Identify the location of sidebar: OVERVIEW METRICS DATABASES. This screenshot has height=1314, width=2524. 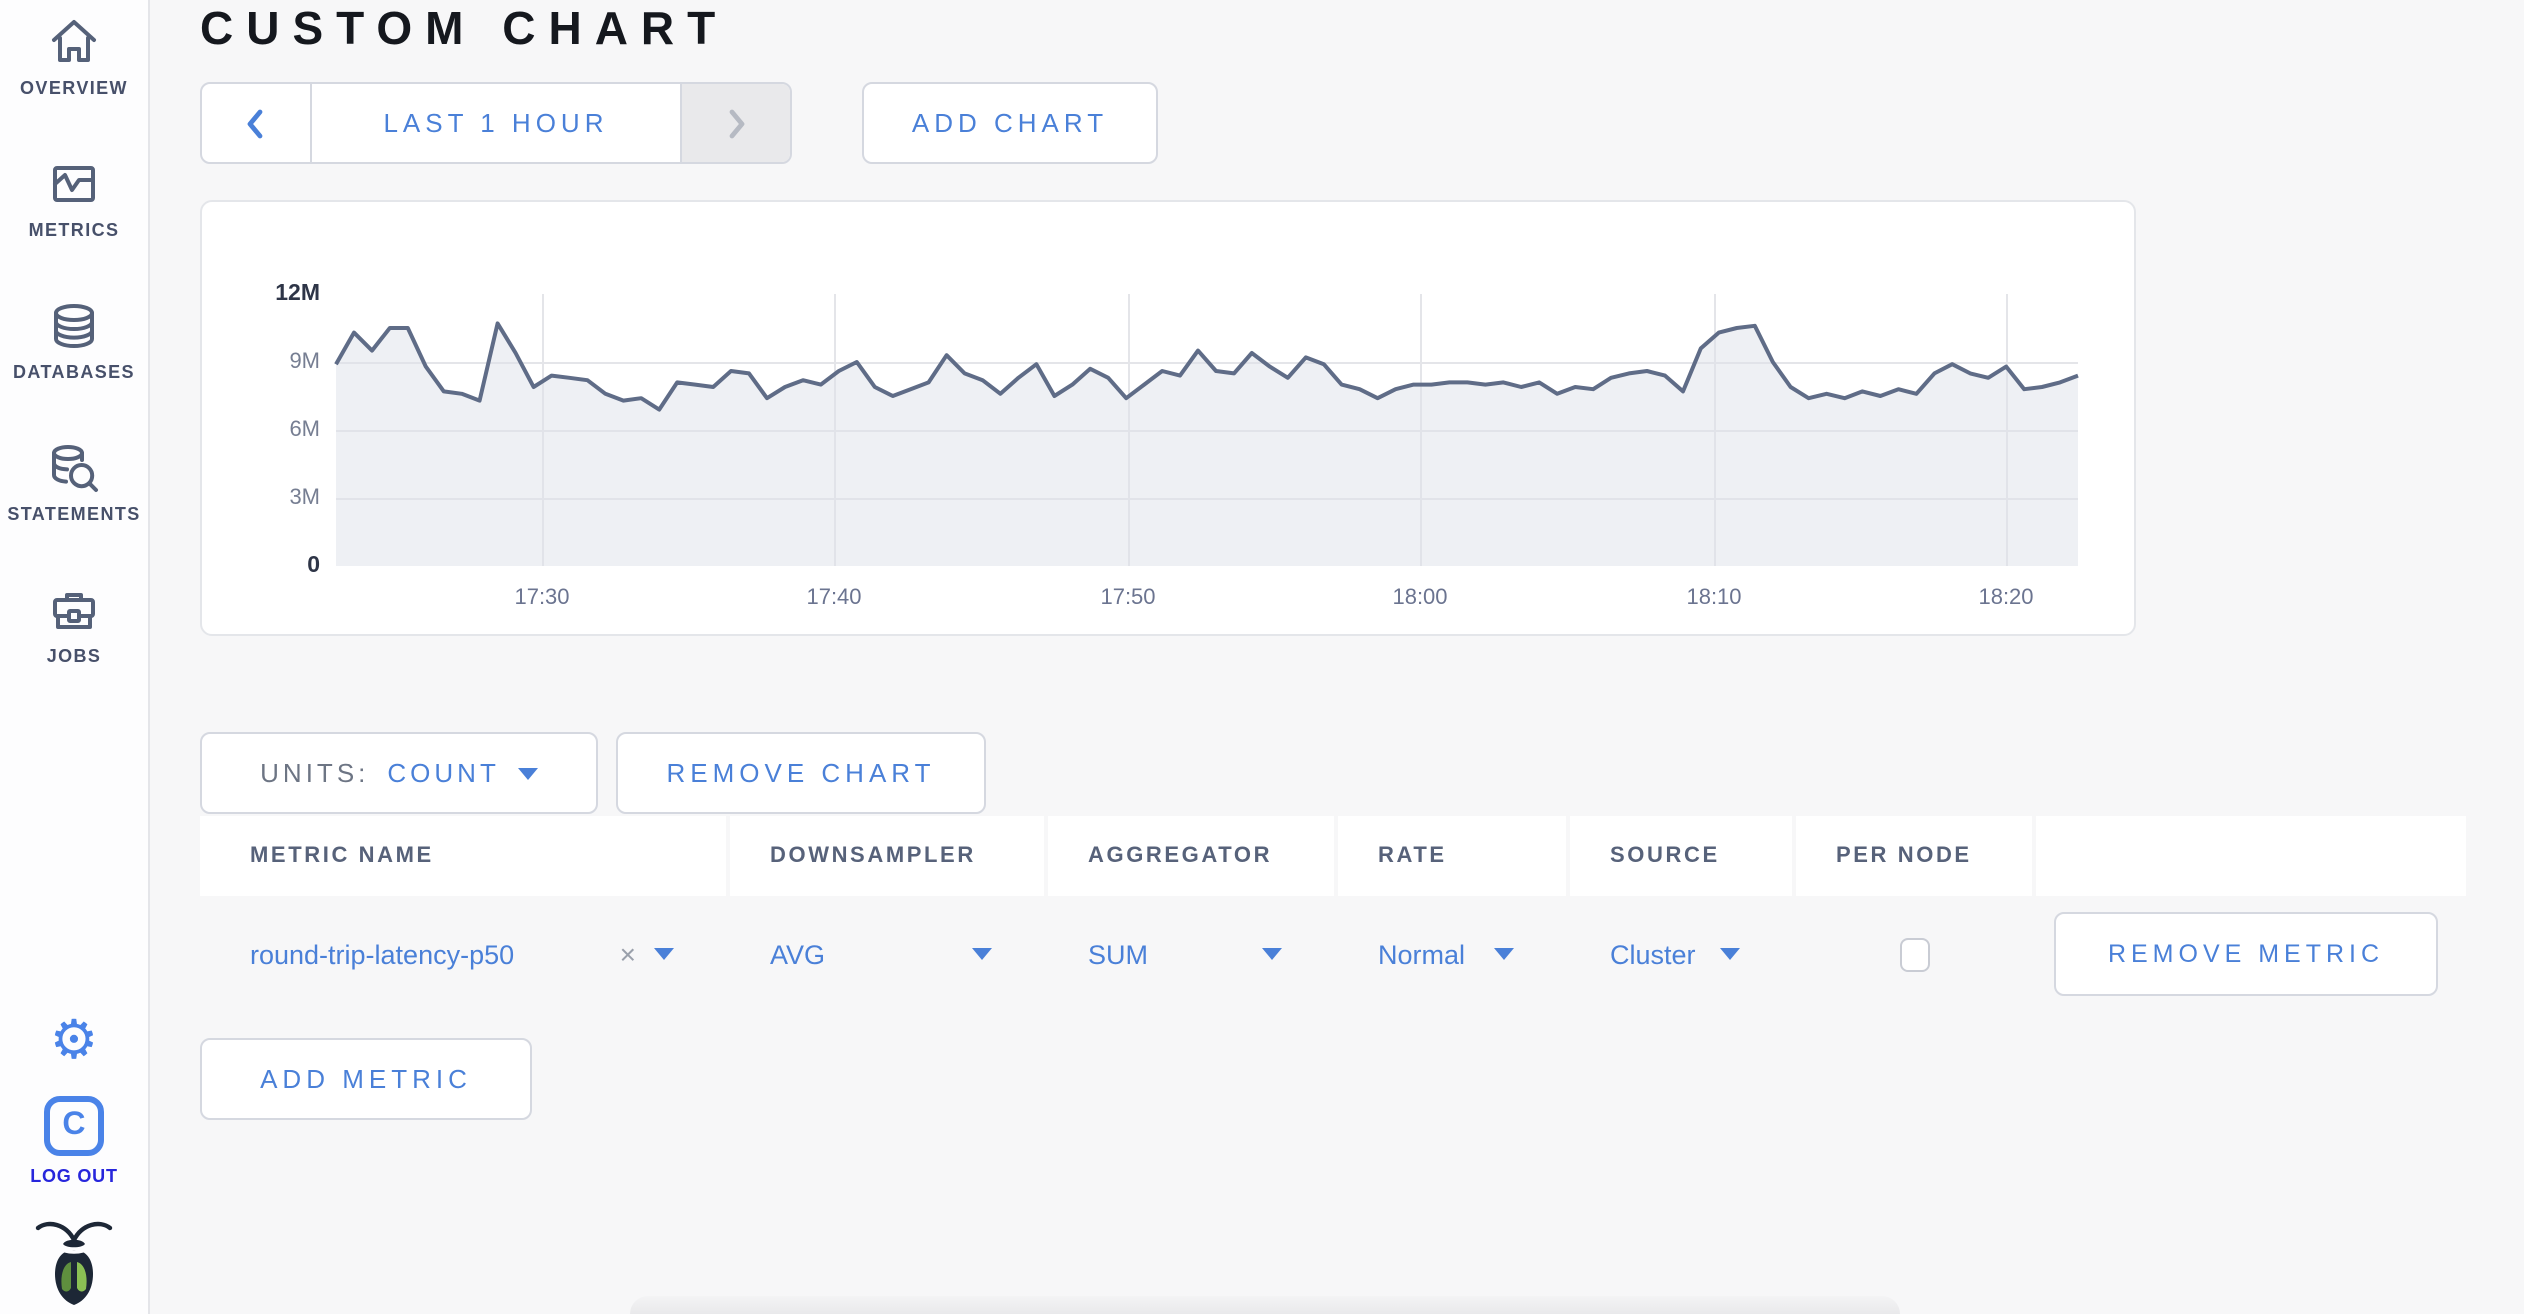
(75, 657).